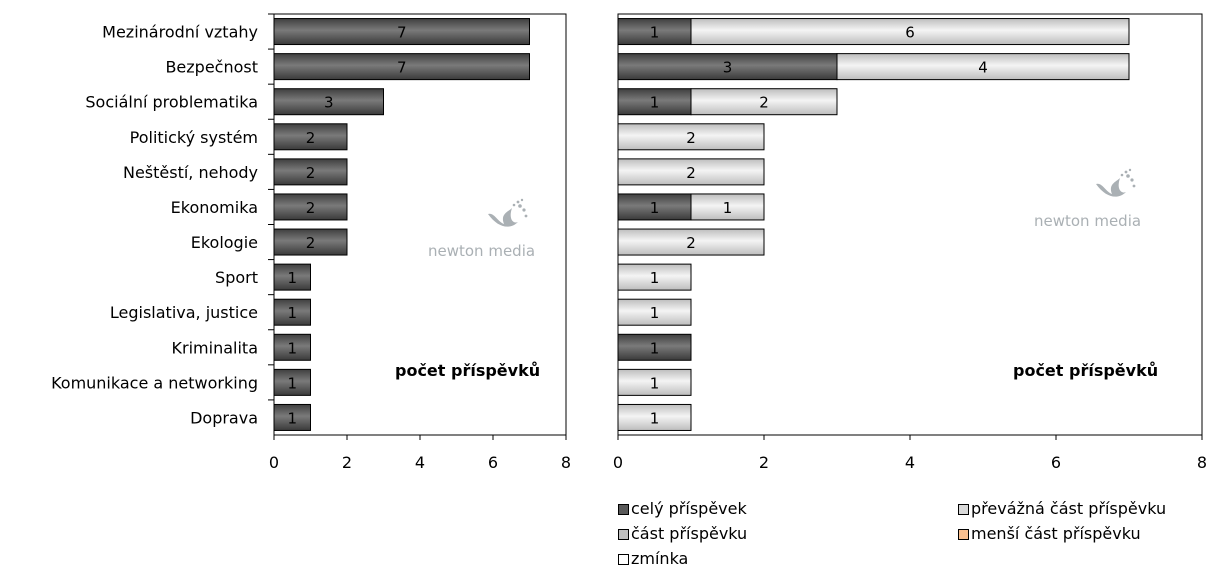  Describe the element at coordinates (689, 533) in the screenshot. I see `legend-label: část příspěvku` at that location.